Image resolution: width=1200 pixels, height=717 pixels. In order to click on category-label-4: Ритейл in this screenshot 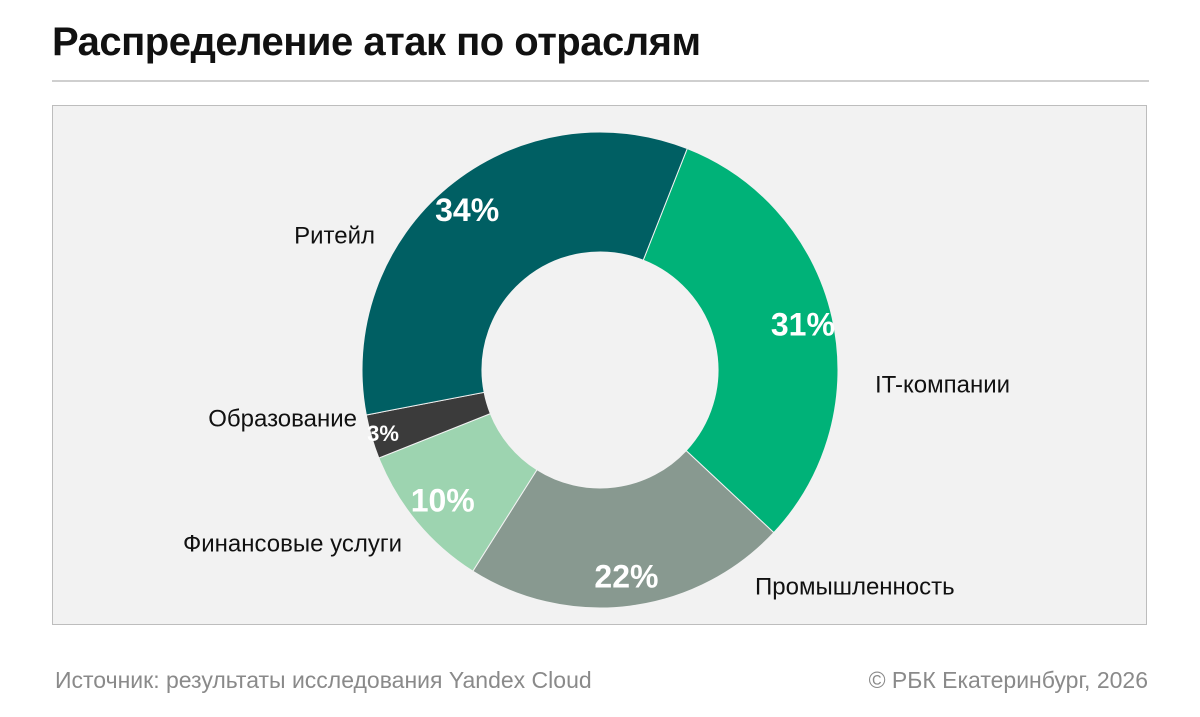, I will do `click(334, 236)`.